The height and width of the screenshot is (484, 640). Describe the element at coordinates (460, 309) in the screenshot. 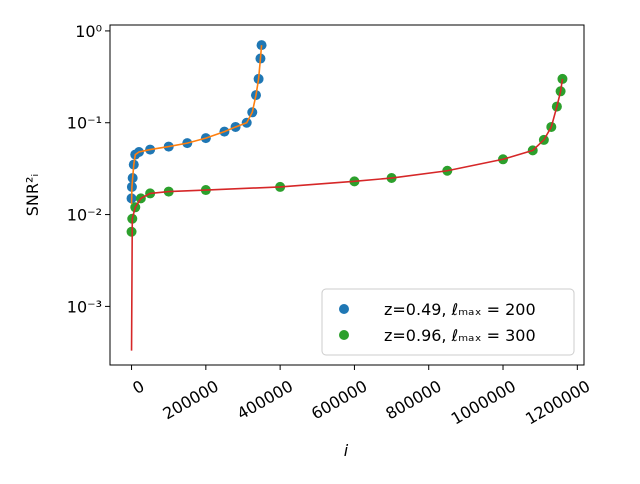

I see `legend-label: z=0.49, ℓₘₐₓ = 200` at that location.